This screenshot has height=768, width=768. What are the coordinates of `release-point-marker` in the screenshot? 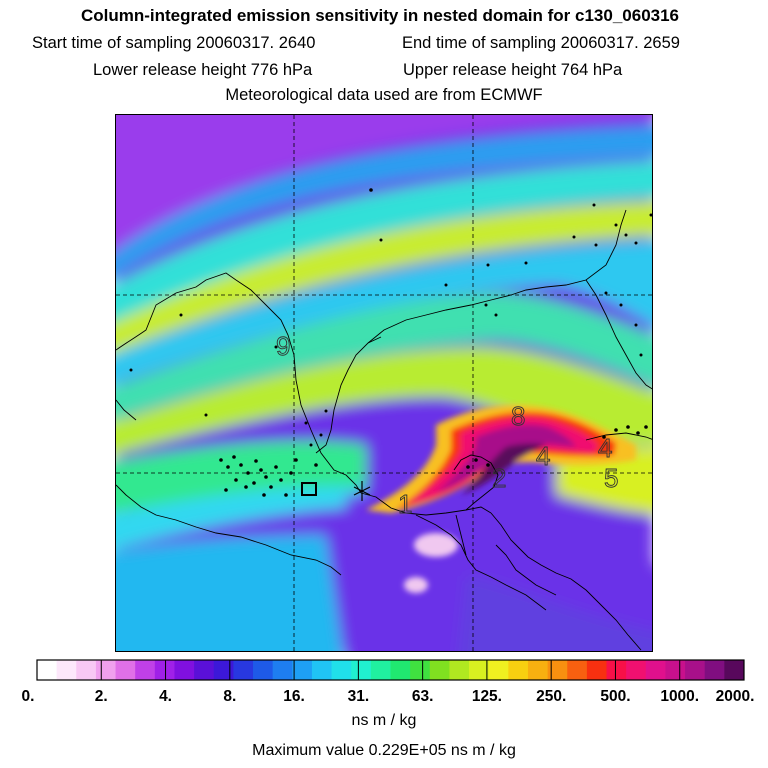 It's located at (362, 491).